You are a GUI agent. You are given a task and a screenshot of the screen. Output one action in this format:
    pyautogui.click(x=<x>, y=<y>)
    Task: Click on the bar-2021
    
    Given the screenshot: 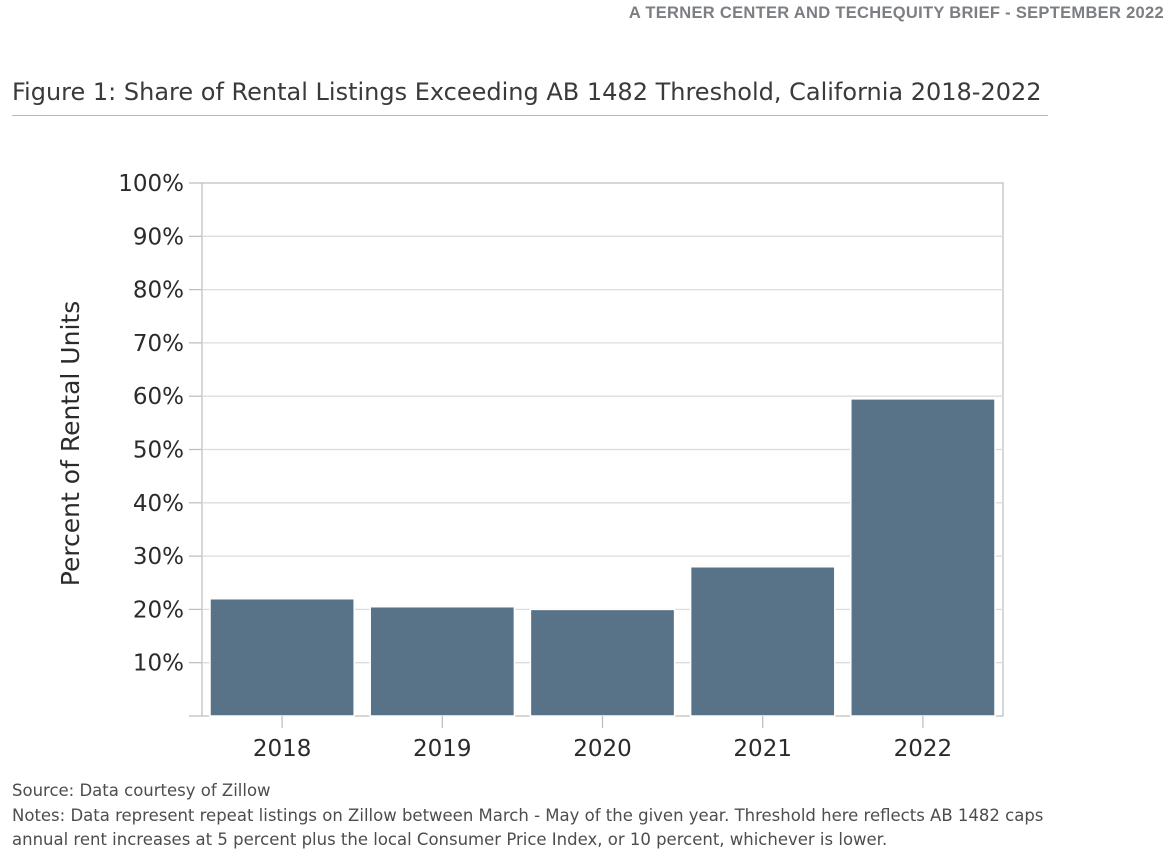 What is the action you would take?
    pyautogui.click(x=762, y=641)
    